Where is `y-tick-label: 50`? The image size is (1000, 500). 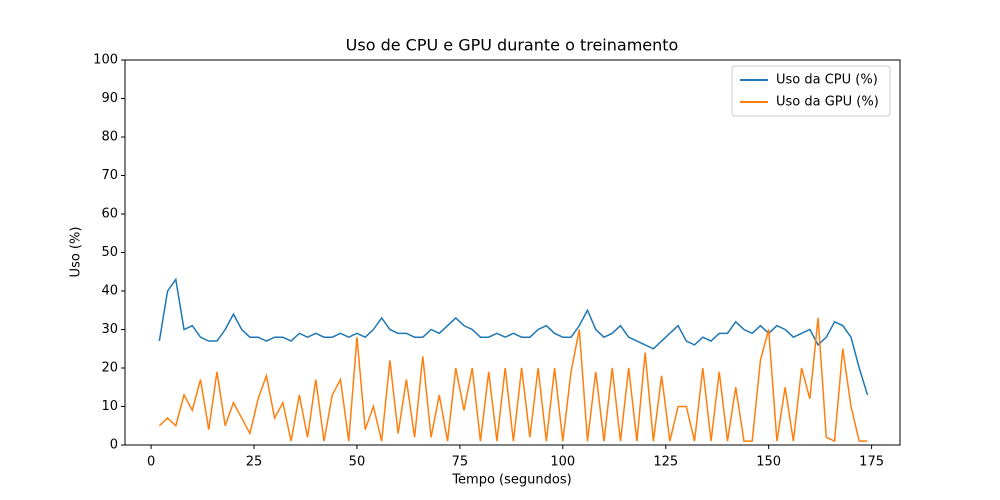
y-tick-label: 50 is located at coordinates (109, 252).